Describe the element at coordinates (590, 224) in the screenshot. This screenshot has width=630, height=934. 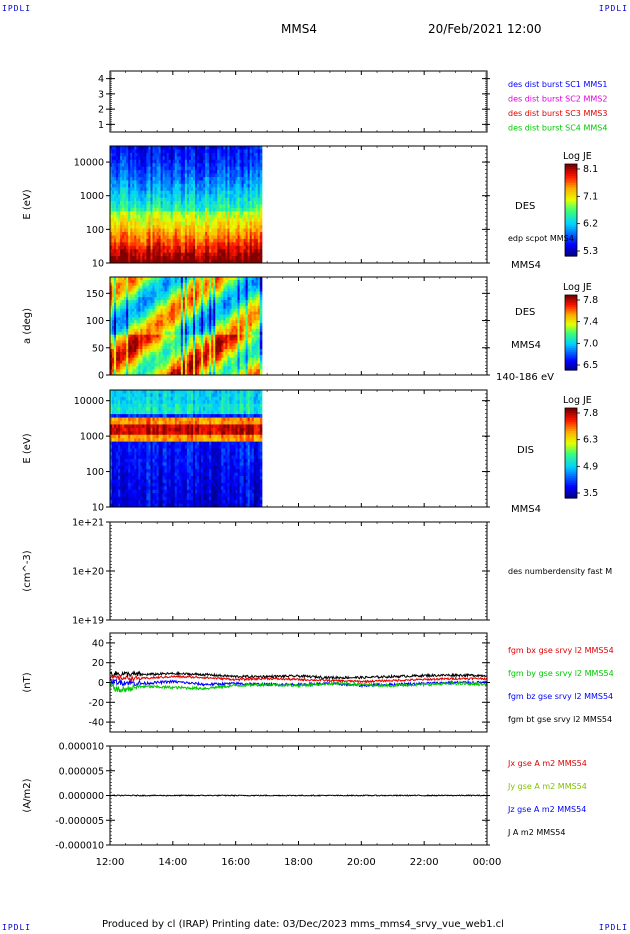
I see `colorbar-tick-label: 6.2` at that location.